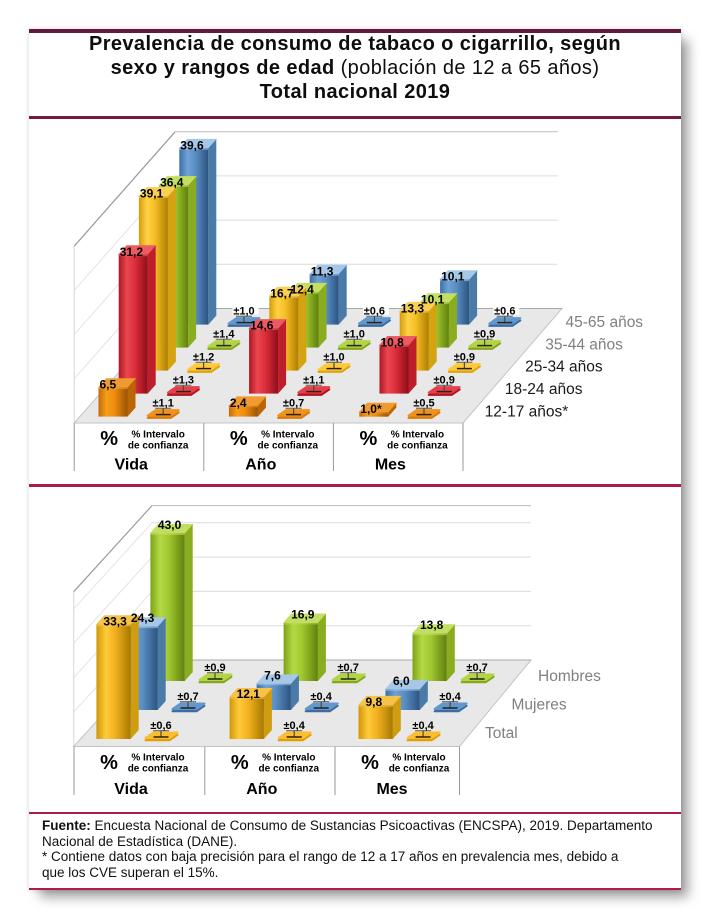 The width and height of the screenshot is (710, 919). Describe the element at coordinates (544, 389) in the screenshot. I see `svg-text: 18-24 años` at that location.